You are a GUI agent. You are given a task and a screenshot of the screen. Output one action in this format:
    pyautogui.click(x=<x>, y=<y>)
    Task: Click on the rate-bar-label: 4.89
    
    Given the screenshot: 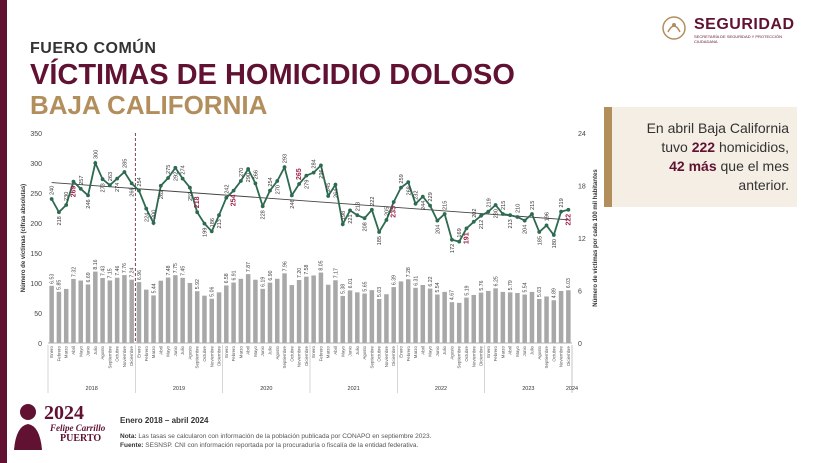 What is the action you would take?
    pyautogui.click(x=555, y=293)
    